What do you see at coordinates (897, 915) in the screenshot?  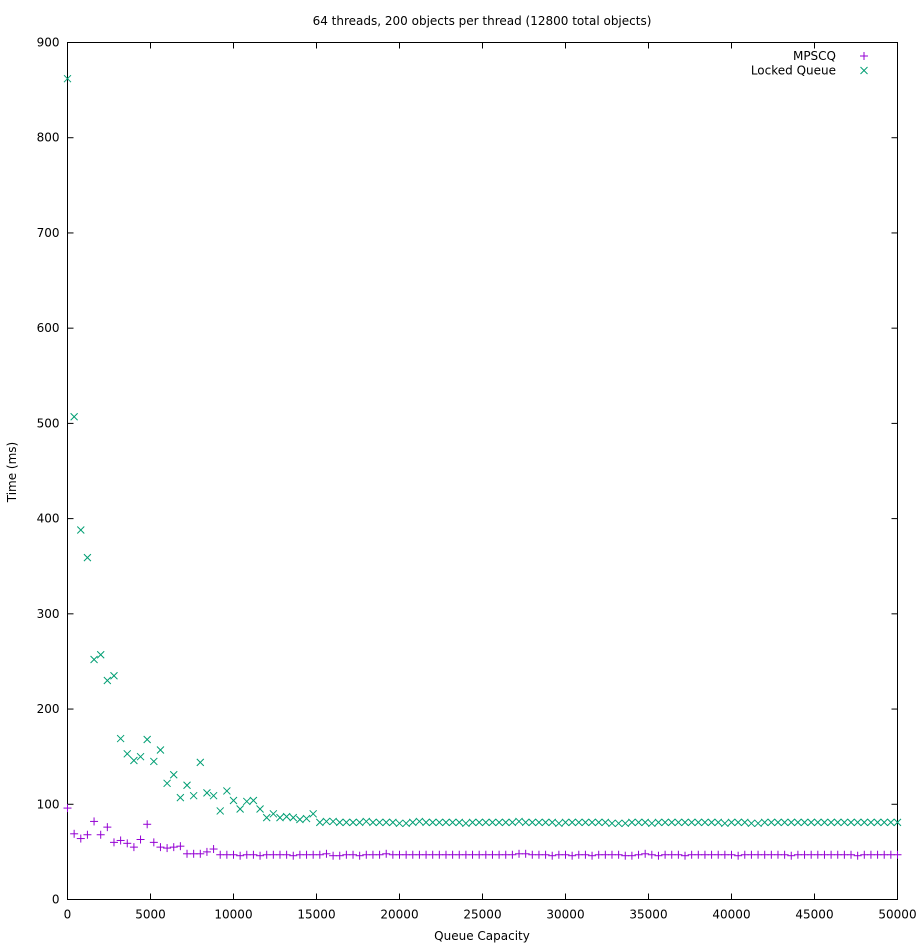 I see `x-tick-label: 50000` at bounding box center [897, 915].